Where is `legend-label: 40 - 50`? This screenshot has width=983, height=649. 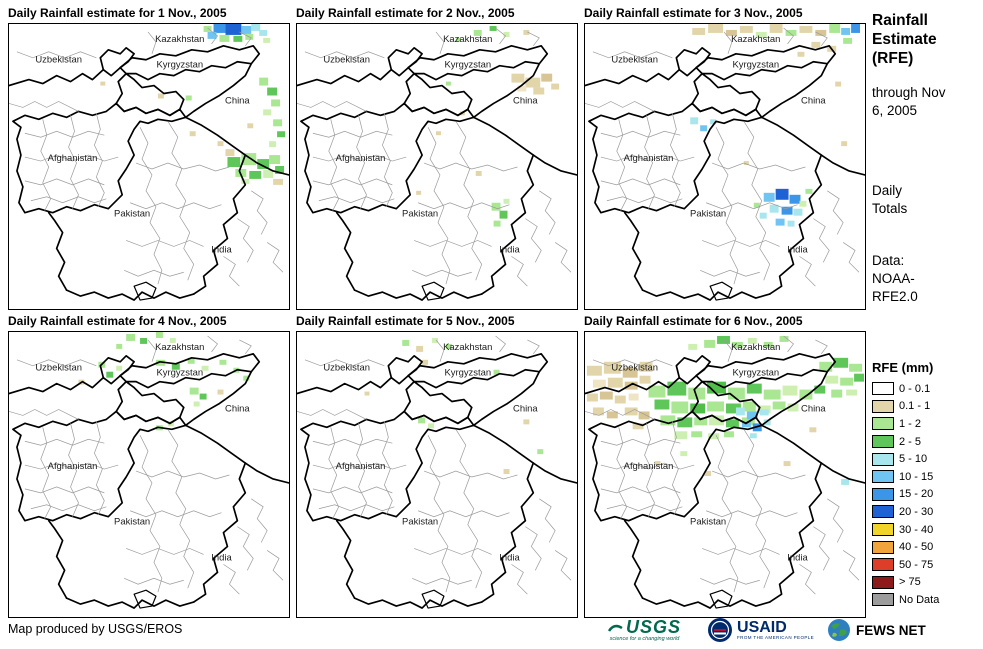 legend-label: 40 - 50 is located at coordinates (916, 547).